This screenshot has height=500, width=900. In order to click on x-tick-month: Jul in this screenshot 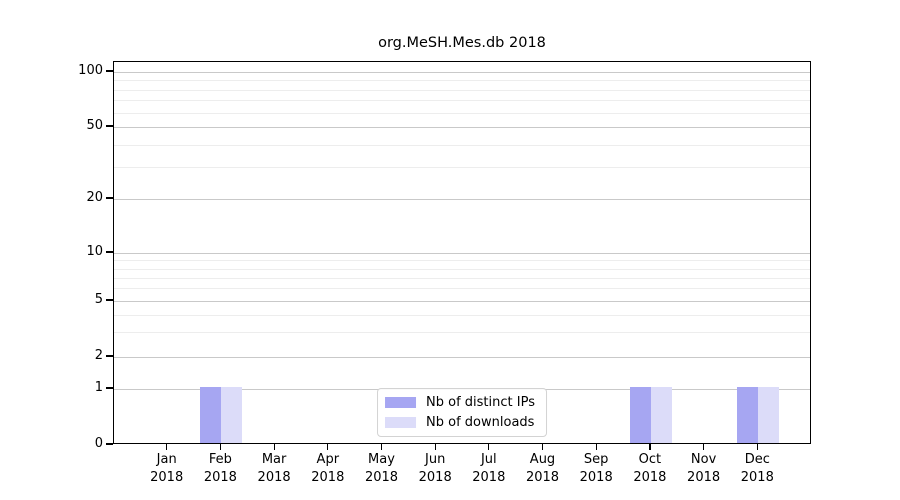, I will do `click(488, 459)`.